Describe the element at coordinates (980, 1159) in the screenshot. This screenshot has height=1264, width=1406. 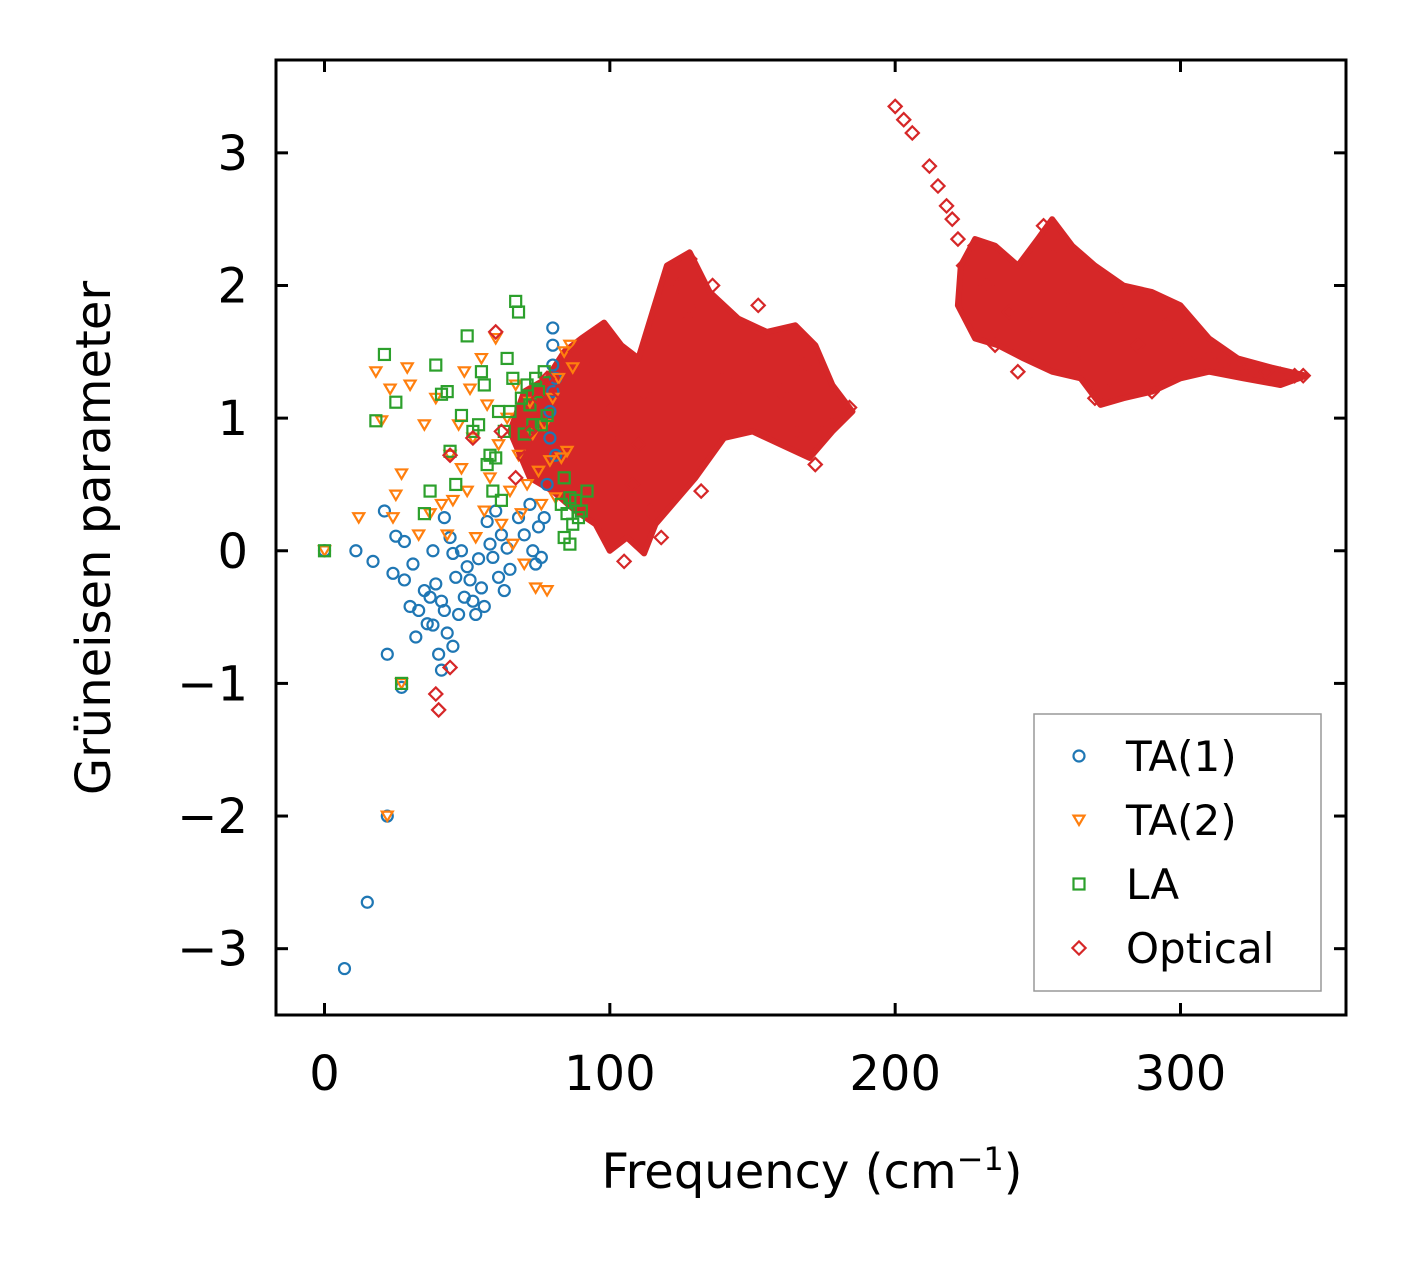
I see `x-axis-title-superscript: −1` at that location.